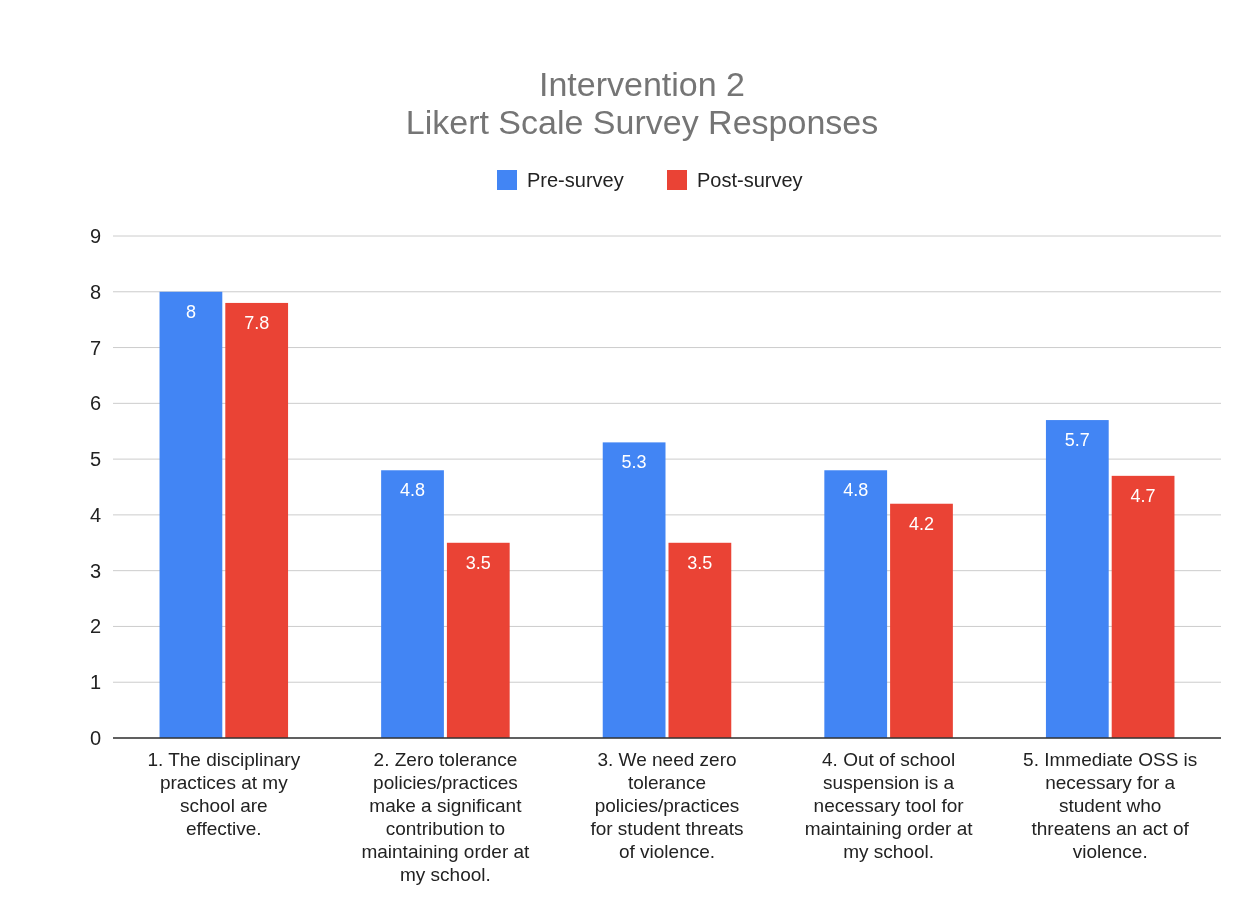  Describe the element at coordinates (95, 403) in the screenshot. I see `y-tick-label: 6` at that location.